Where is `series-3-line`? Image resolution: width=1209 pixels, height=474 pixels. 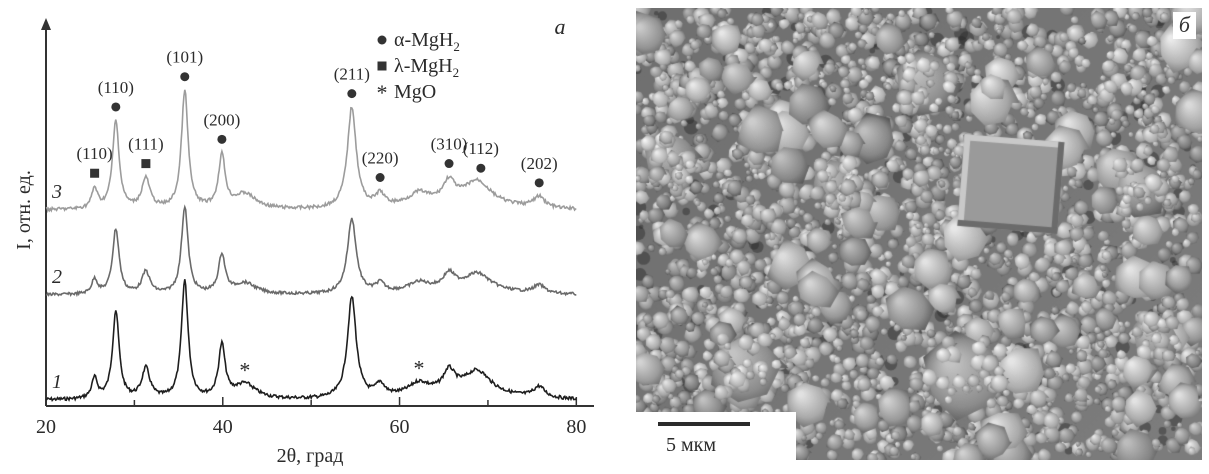 series-3-line is located at coordinates (311, 151).